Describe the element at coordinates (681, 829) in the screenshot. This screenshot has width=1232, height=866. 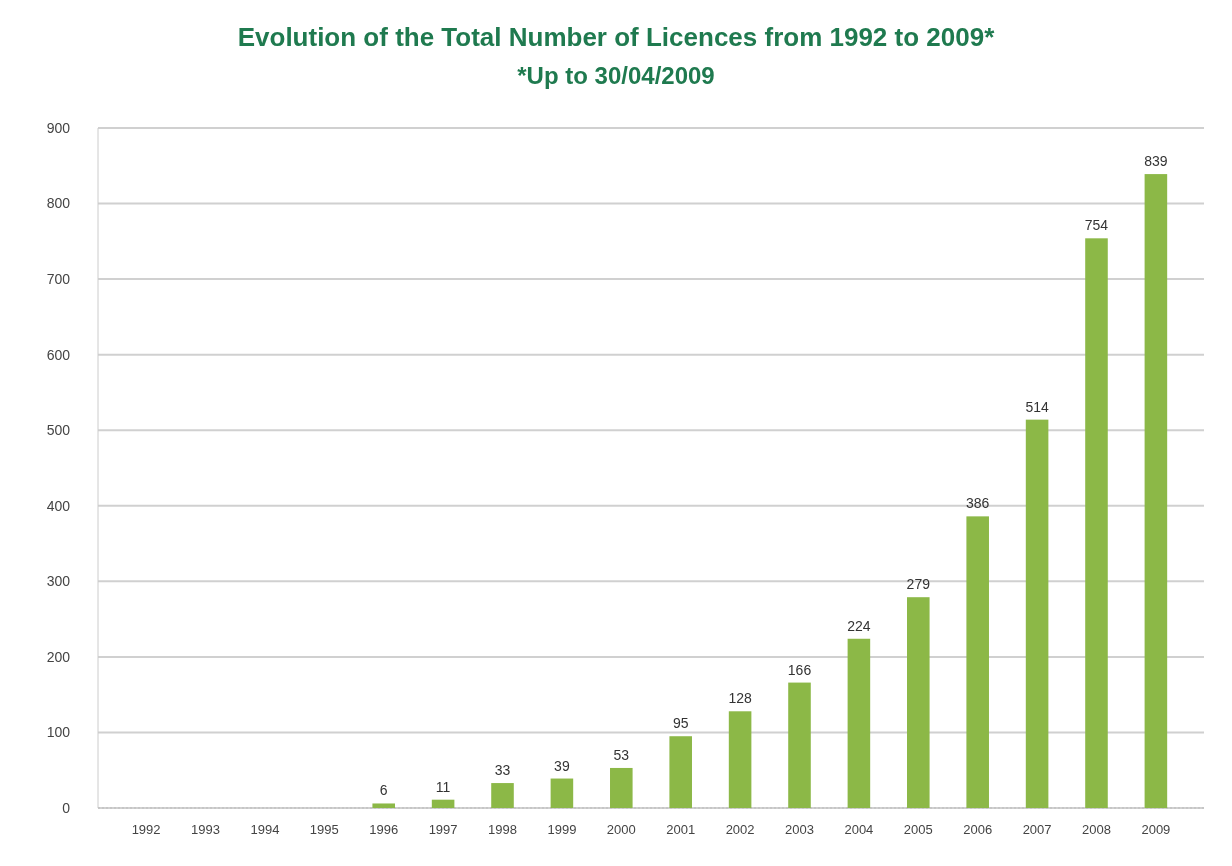
I see `x-tick-label: 2001` at that location.